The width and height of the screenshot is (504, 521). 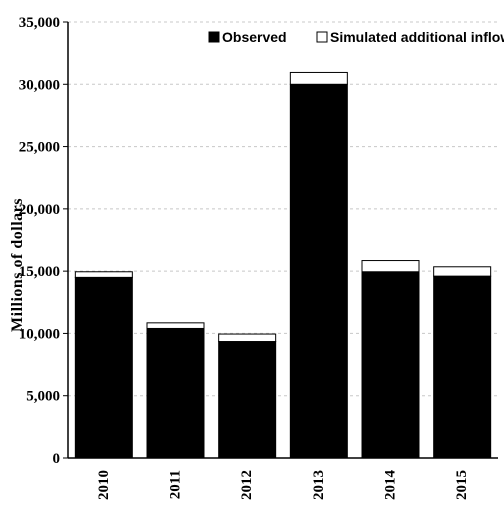 I want to click on x-tick-label: 2013, so click(x=319, y=485).